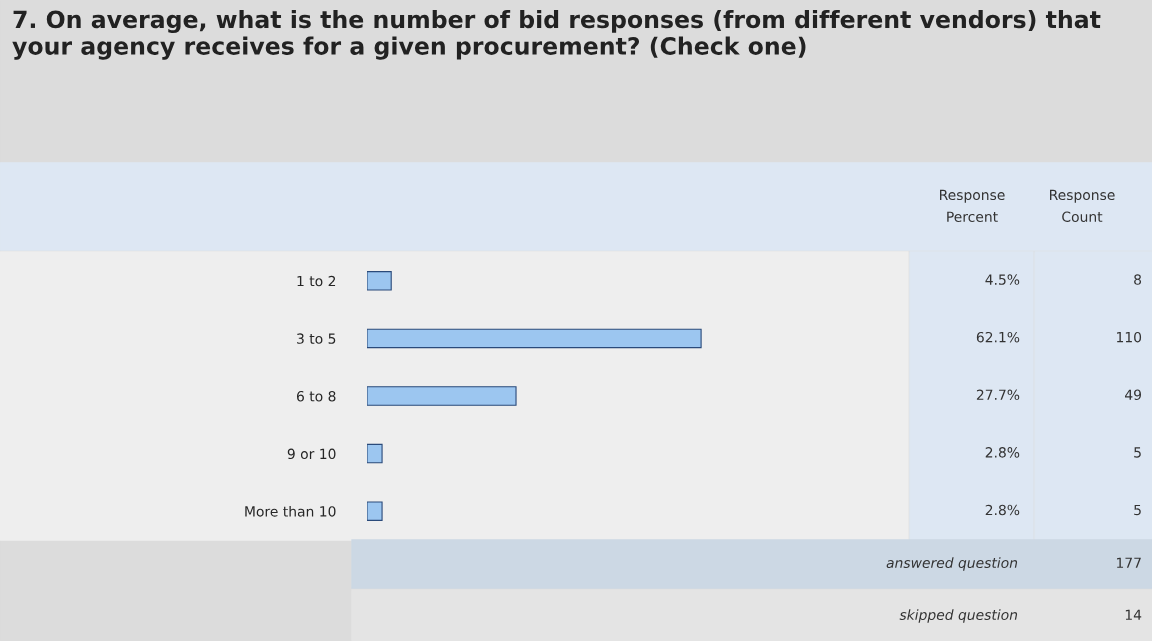 The height and width of the screenshot is (641, 1152). What do you see at coordinates (998, 395) in the screenshot?
I see `data-label: 27.7%` at bounding box center [998, 395].